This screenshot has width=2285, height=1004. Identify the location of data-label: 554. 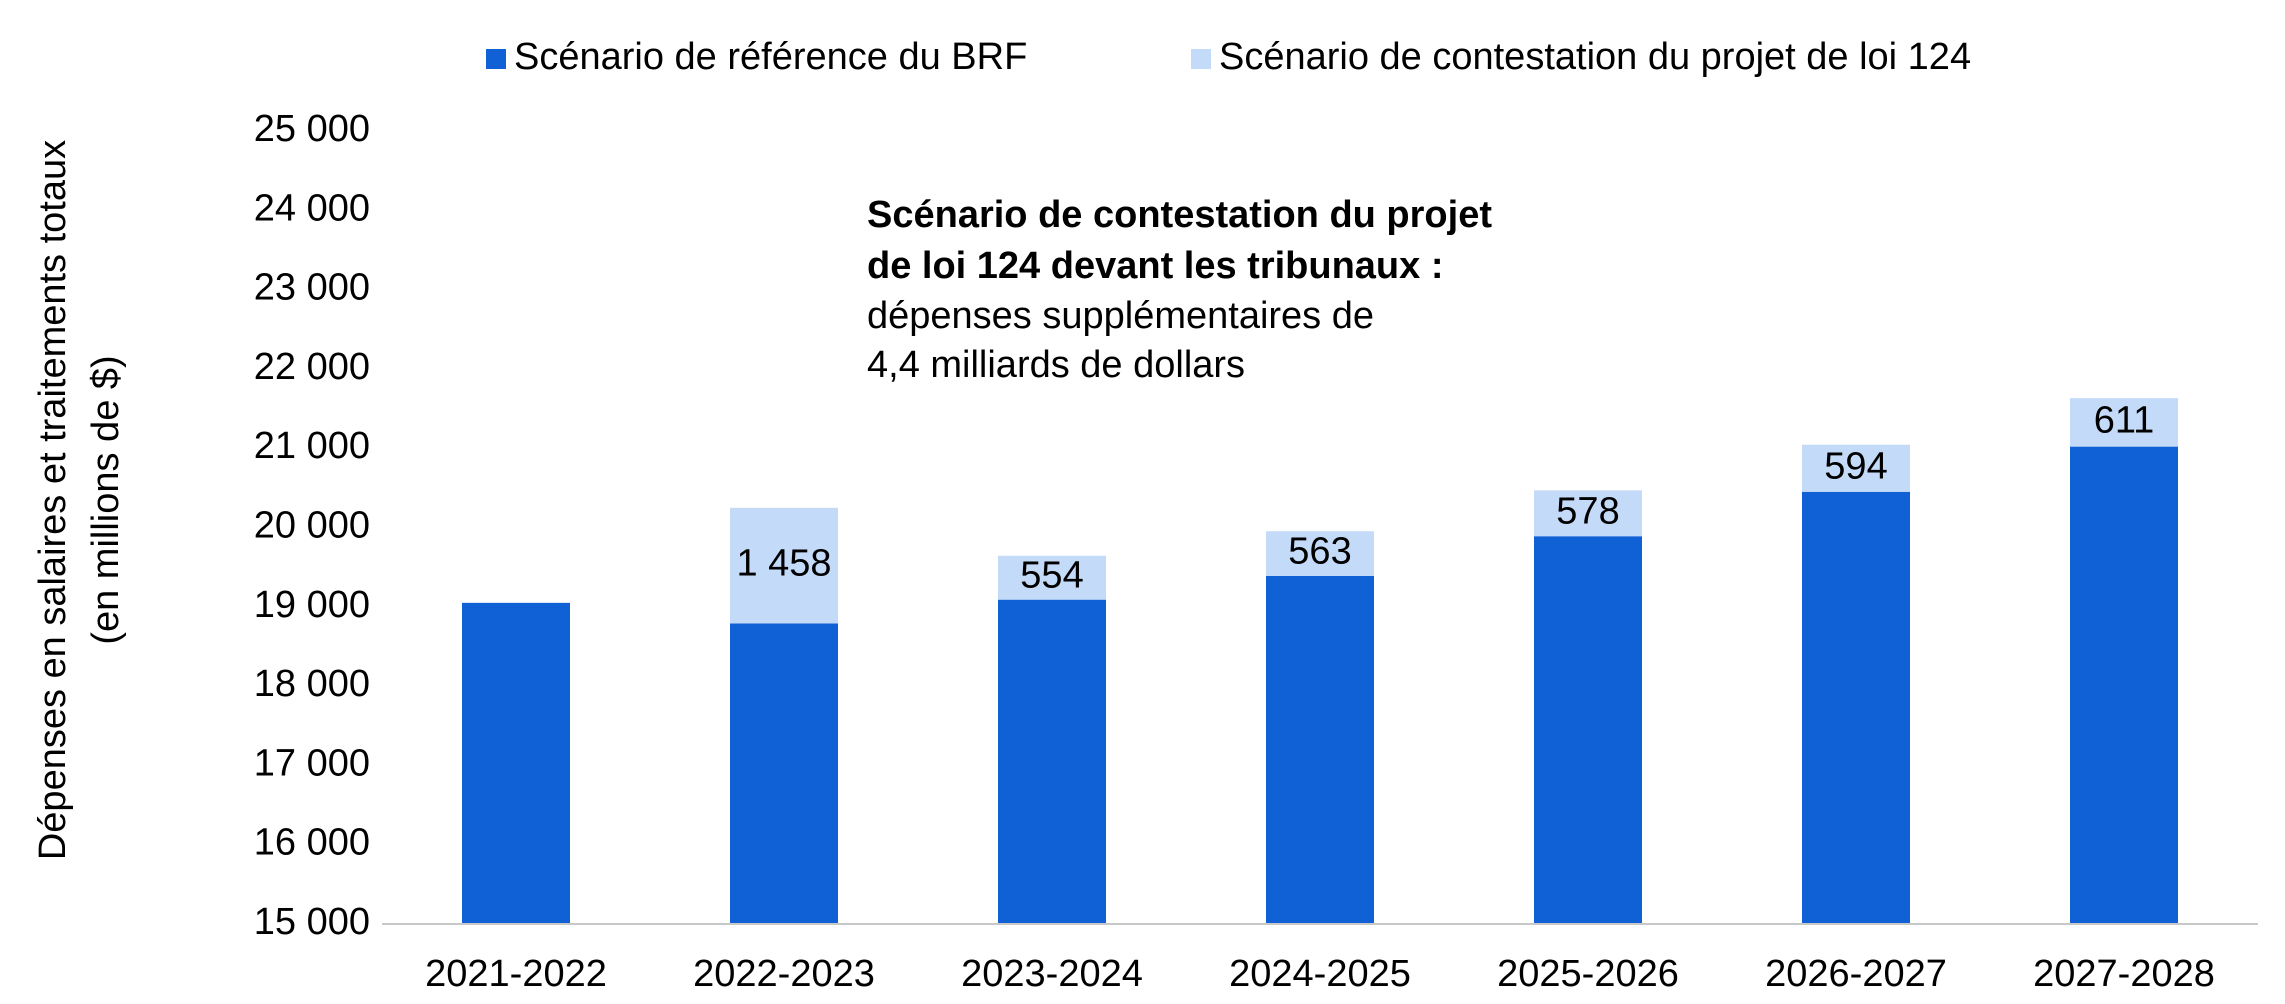
(1051, 576).